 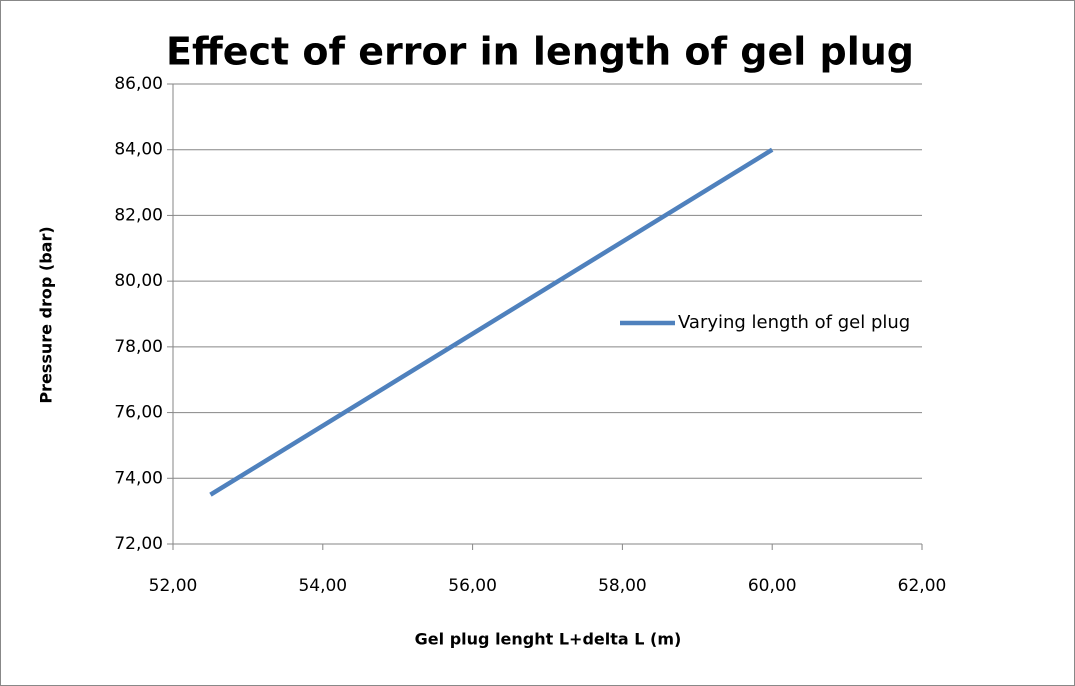 What do you see at coordinates (322, 586) in the screenshot?
I see `x-tick-label: 54,00` at bounding box center [322, 586].